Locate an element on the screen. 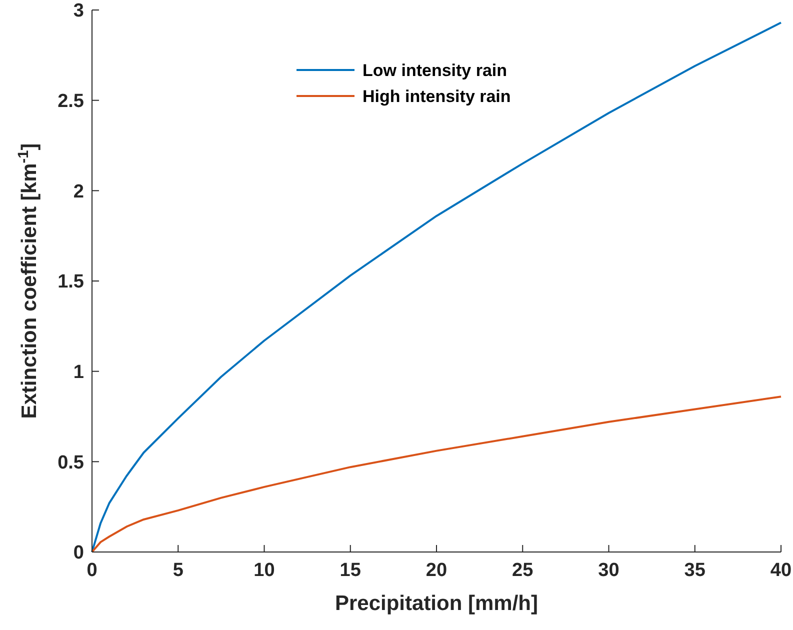  x-tick-label: 5 is located at coordinates (178, 570).